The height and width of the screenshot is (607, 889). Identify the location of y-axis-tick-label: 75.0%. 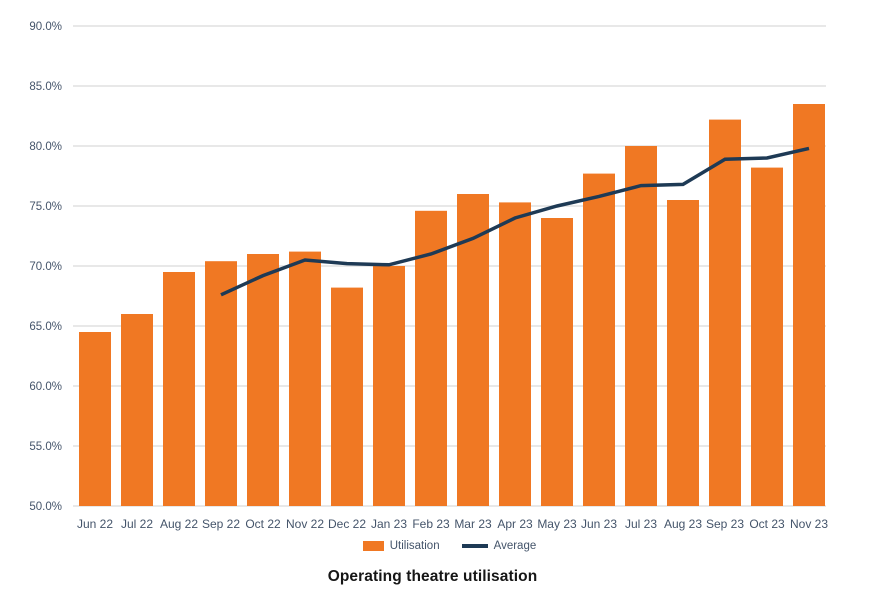
(45, 207).